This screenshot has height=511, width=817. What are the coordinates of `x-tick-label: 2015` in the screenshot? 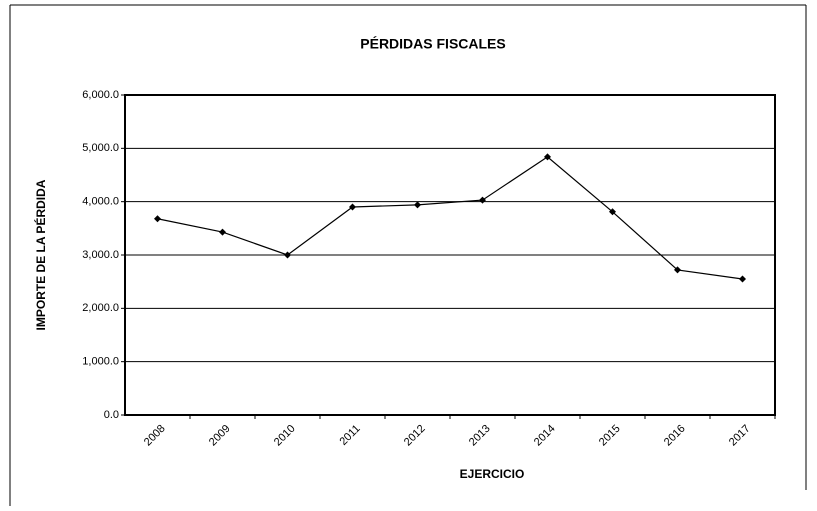 It's located at (610, 436).